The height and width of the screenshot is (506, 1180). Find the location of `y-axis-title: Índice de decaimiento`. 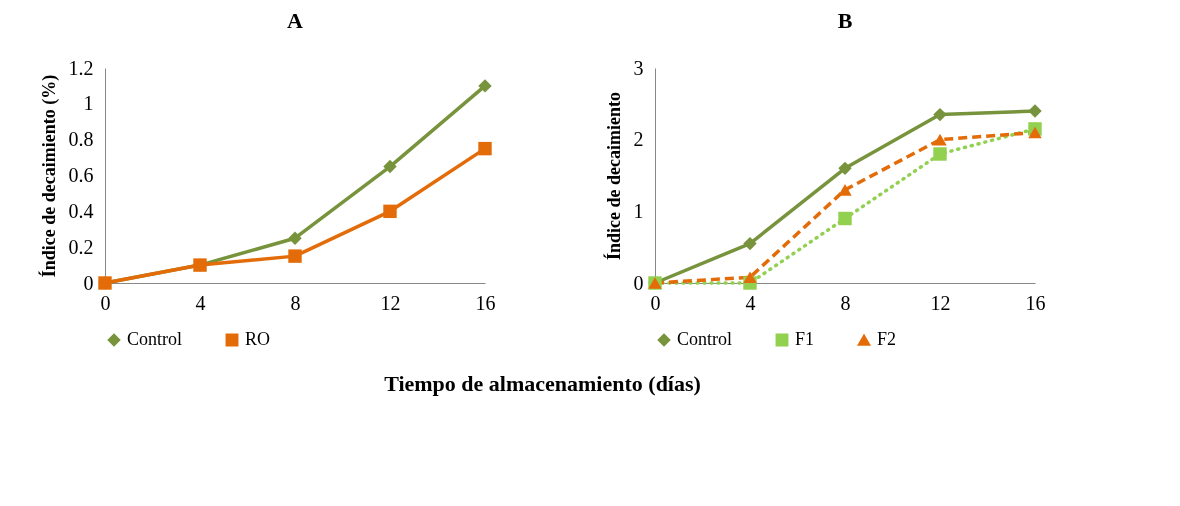

y-axis-title: Índice de decaimiento is located at coordinates (613, 176).